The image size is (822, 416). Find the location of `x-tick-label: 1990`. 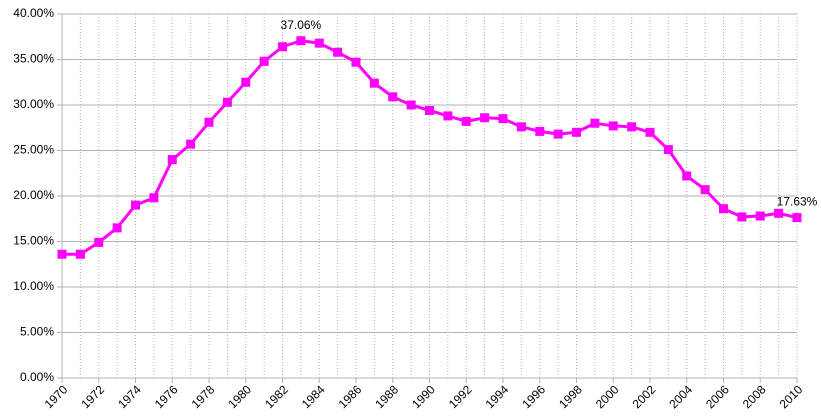

x-tick-label: 1990 is located at coordinates (423, 396).